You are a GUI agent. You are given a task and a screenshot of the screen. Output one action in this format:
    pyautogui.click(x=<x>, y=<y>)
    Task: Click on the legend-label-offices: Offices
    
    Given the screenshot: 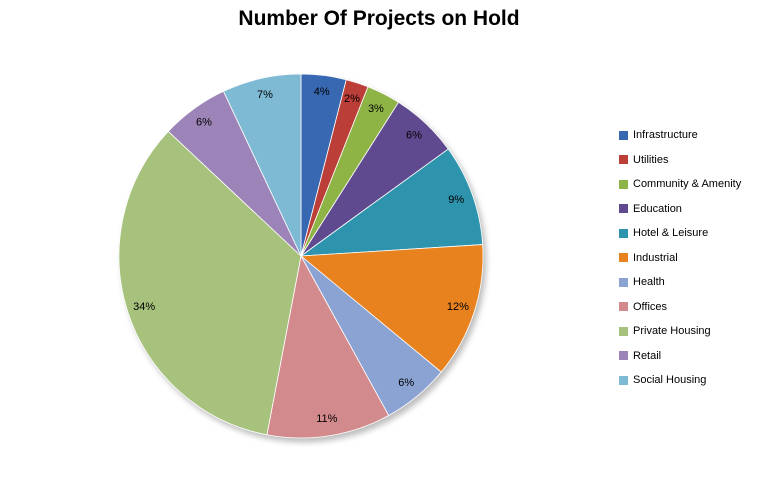 What is the action you would take?
    pyautogui.click(x=650, y=306)
    